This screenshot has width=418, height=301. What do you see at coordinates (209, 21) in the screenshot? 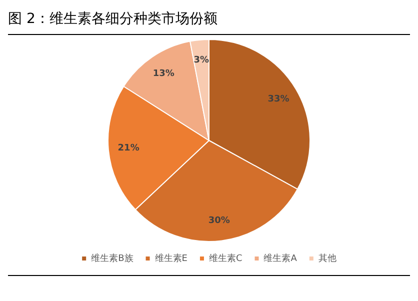
I see `chart-title: 图 2：维生素各细分种类市场份额` at bounding box center [209, 21].